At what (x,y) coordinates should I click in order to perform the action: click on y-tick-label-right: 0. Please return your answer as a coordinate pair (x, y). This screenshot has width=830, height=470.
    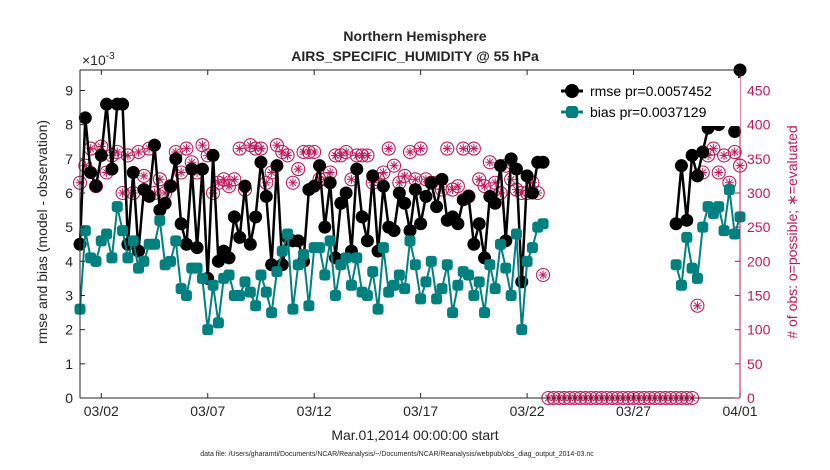
    Looking at the image, I should click on (751, 398).